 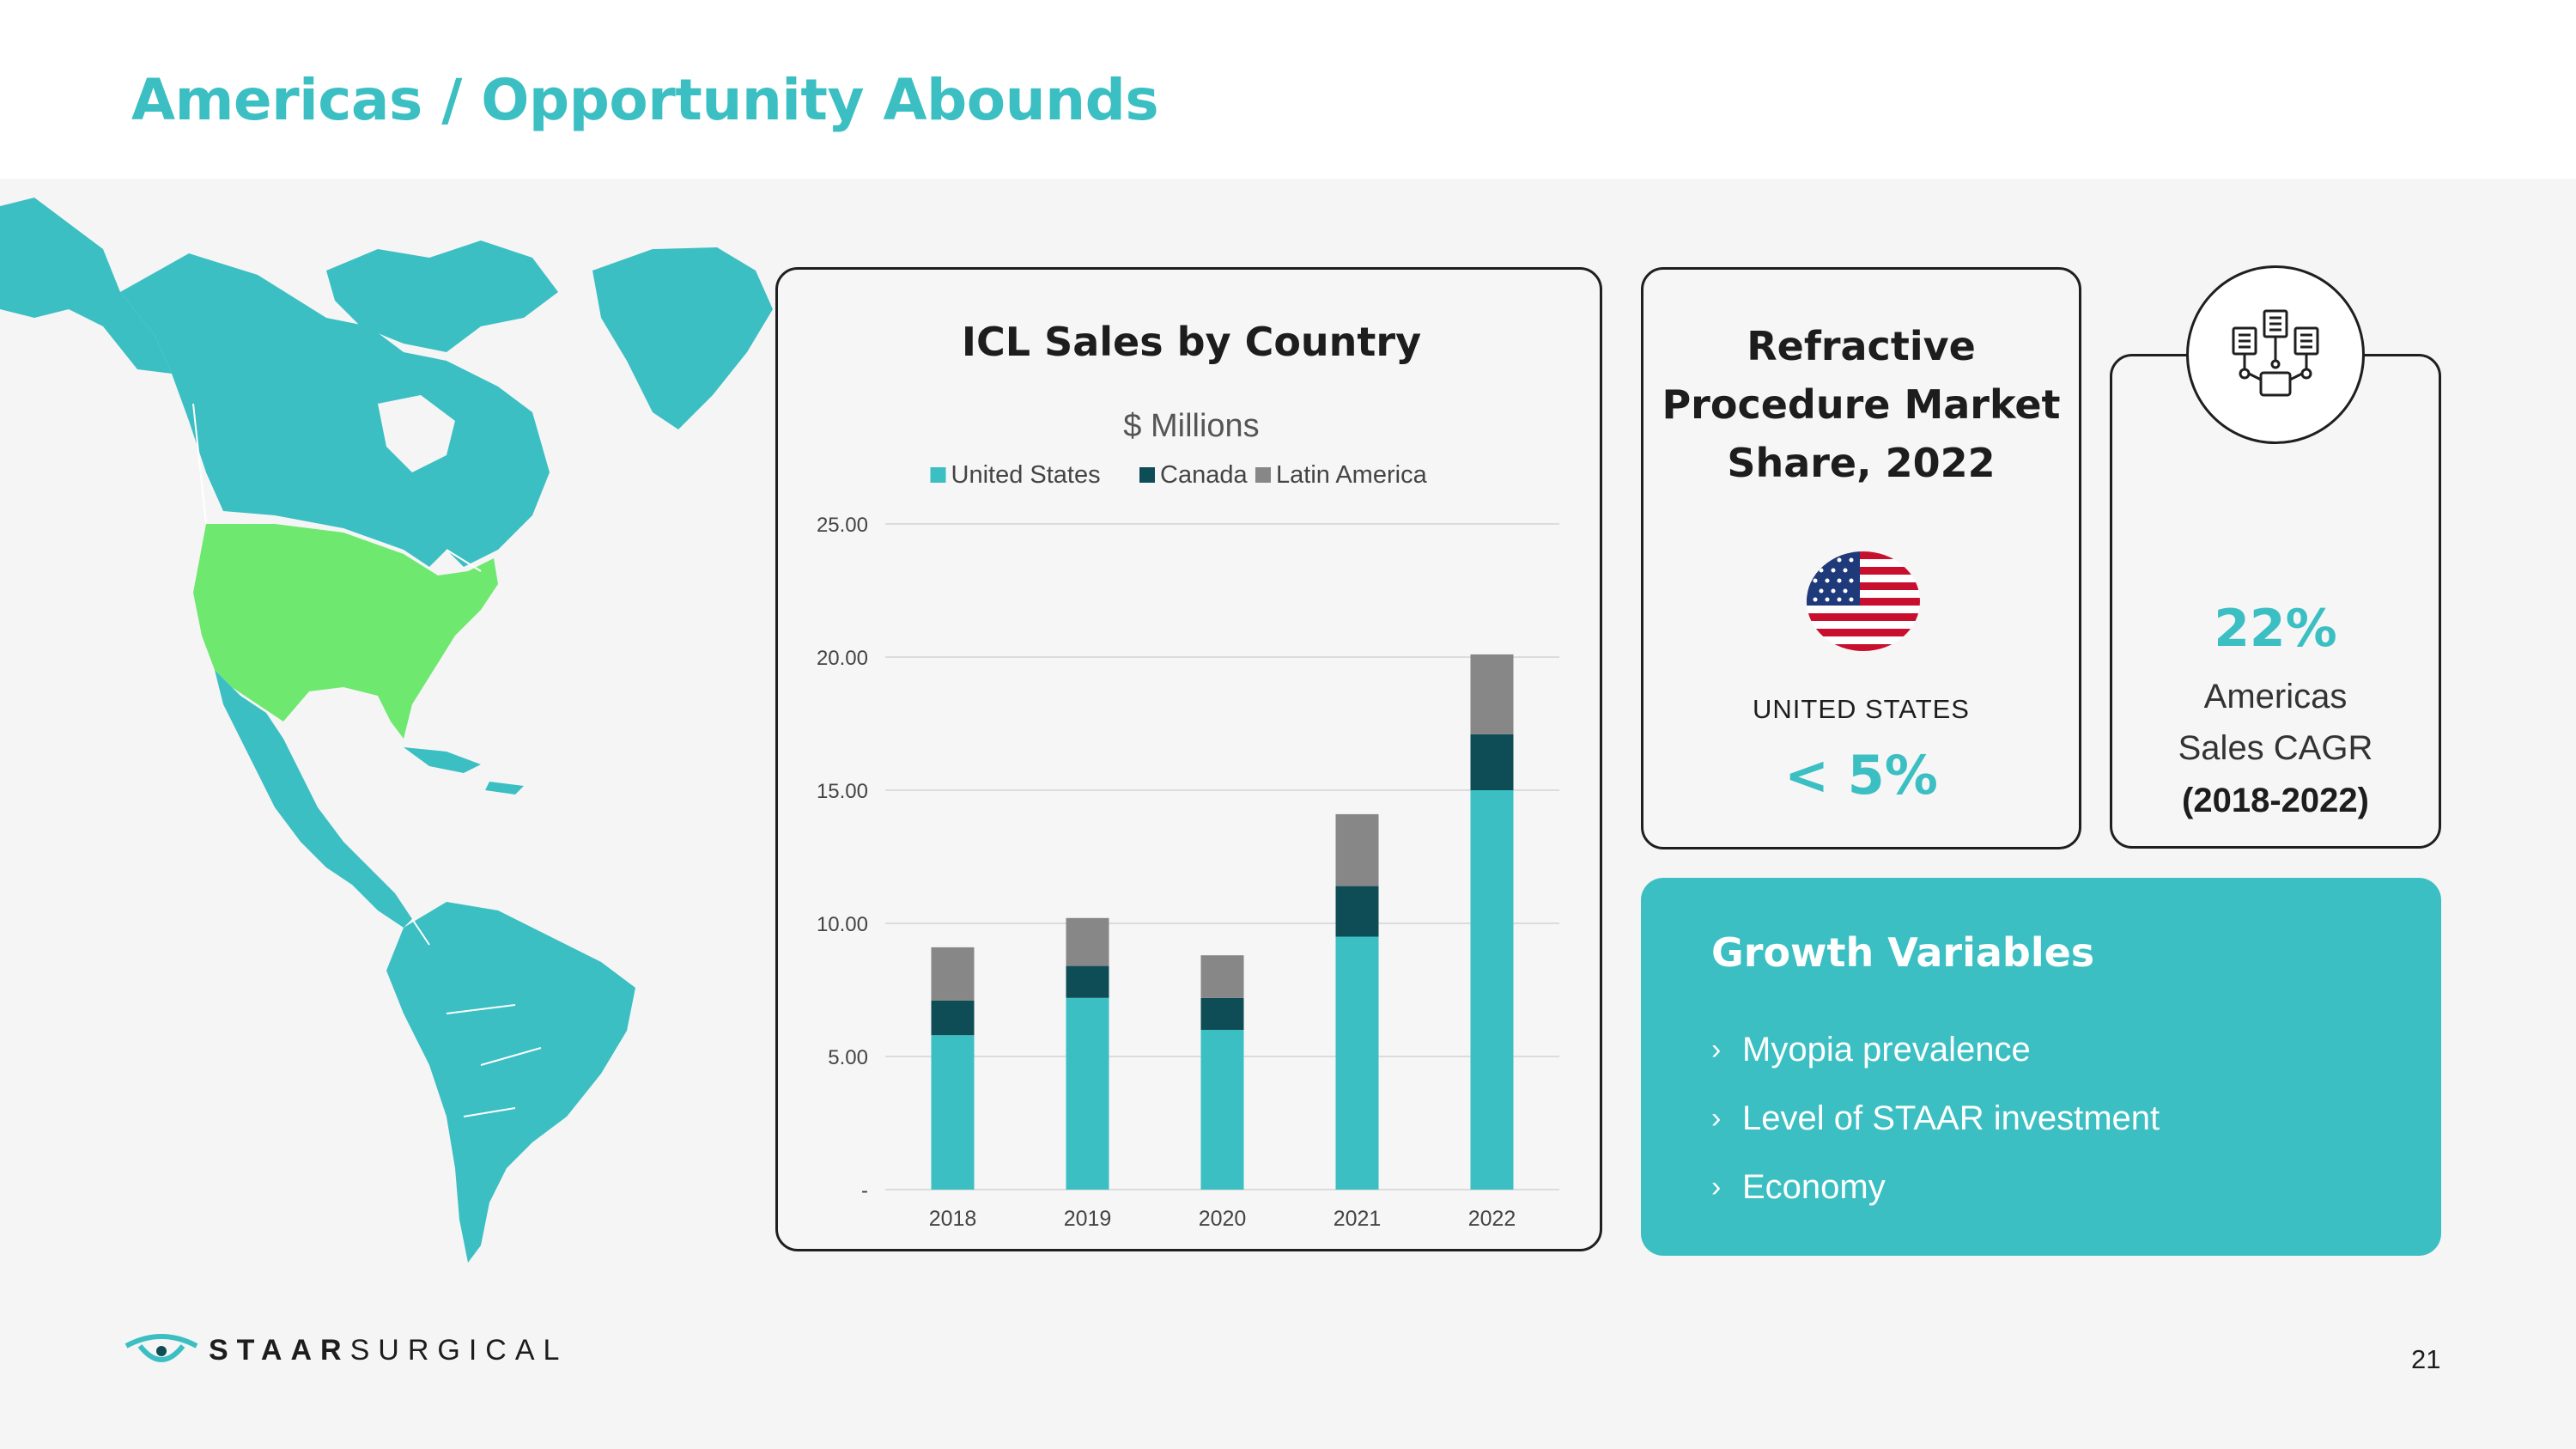 What do you see at coordinates (442, 296) in the screenshot?
I see `map-arctic-islands` at bounding box center [442, 296].